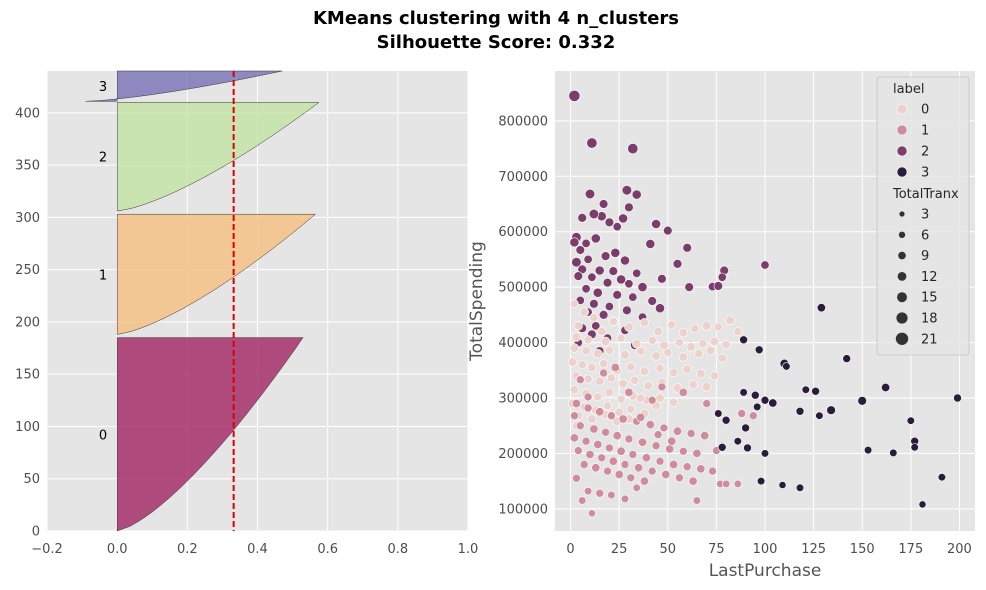 This screenshot has width=986, height=590. I want to click on silhouette-y-tick-label: 250, so click(27, 270).